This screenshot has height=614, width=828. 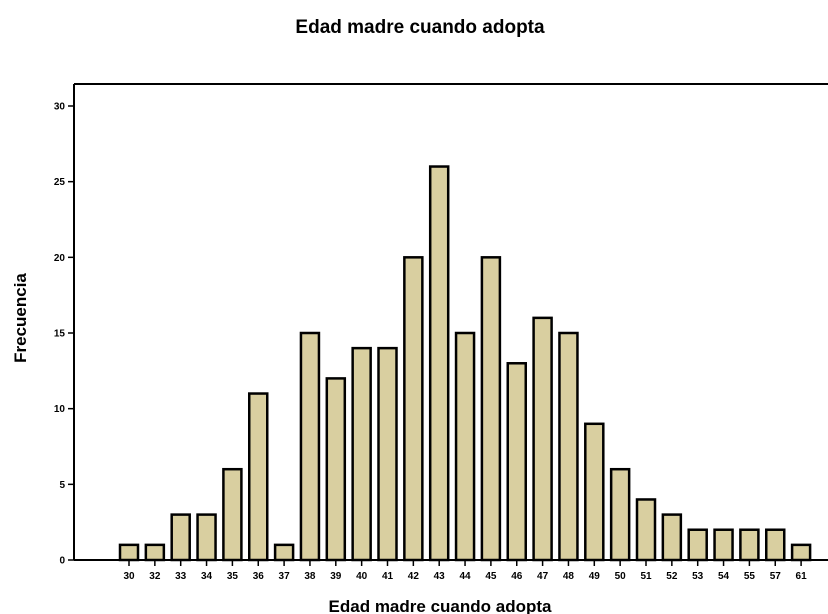 I want to click on chart-title: Edad madre cuando adopta, so click(x=420, y=27).